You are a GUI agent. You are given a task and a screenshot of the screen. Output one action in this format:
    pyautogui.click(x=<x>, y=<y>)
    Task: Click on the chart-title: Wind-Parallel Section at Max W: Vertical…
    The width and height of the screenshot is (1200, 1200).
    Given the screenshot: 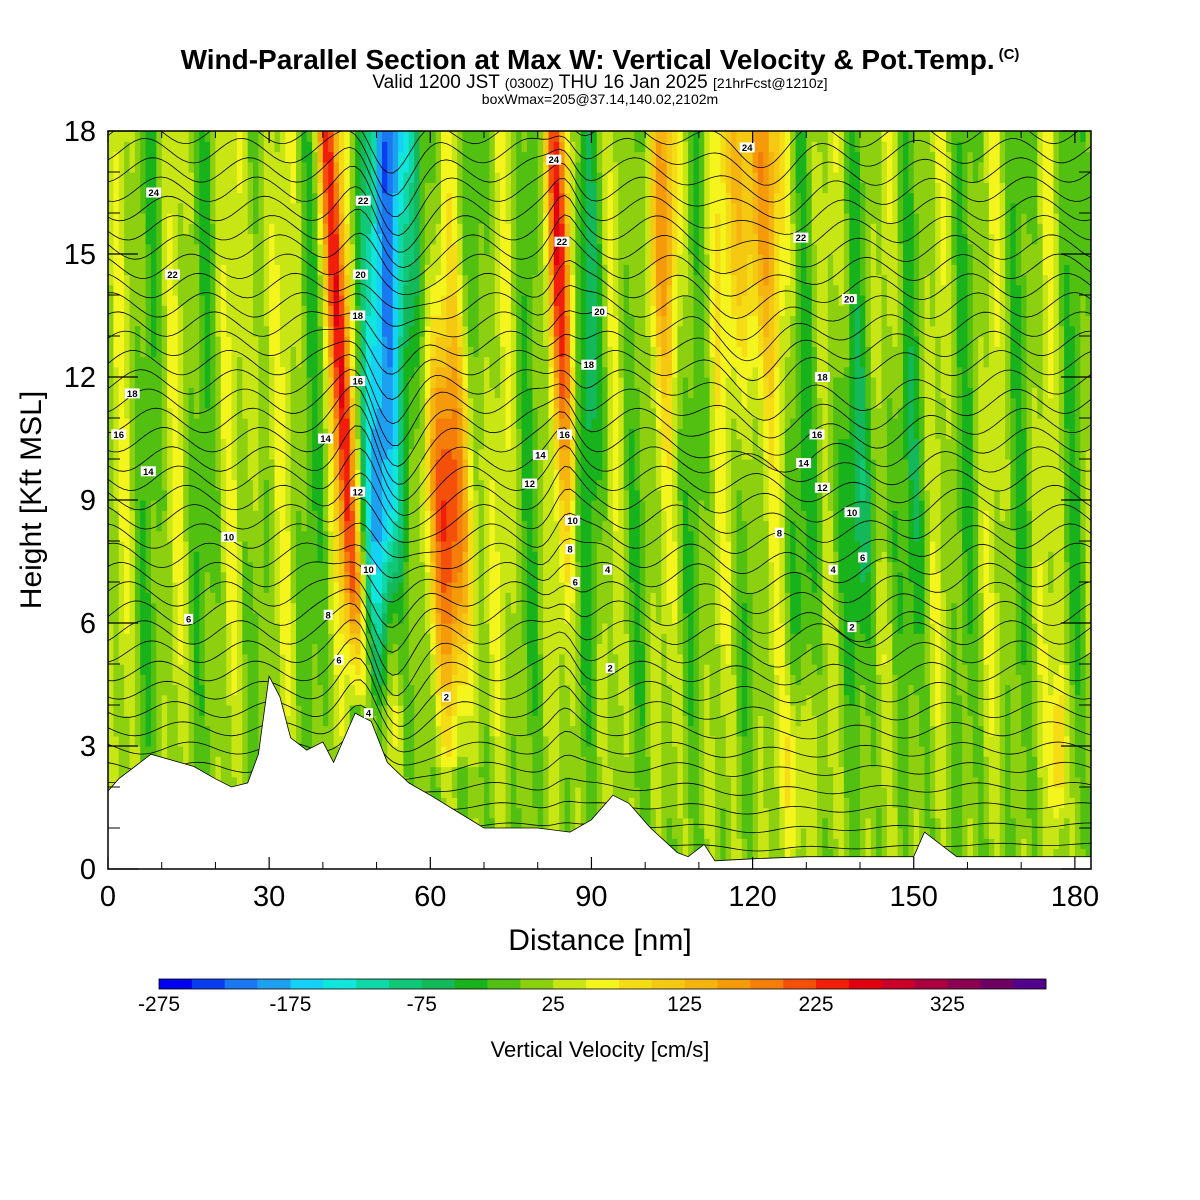 What is the action you would take?
    pyautogui.click(x=600, y=60)
    